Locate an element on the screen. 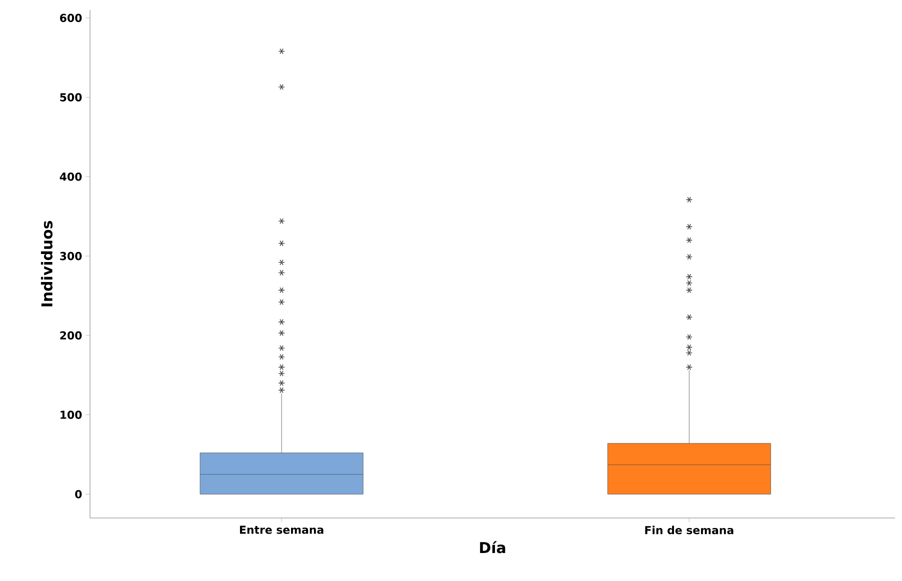 Image resolution: width=902 pixels, height=581 pixels. y-tick-label: 100 is located at coordinates (71, 414).